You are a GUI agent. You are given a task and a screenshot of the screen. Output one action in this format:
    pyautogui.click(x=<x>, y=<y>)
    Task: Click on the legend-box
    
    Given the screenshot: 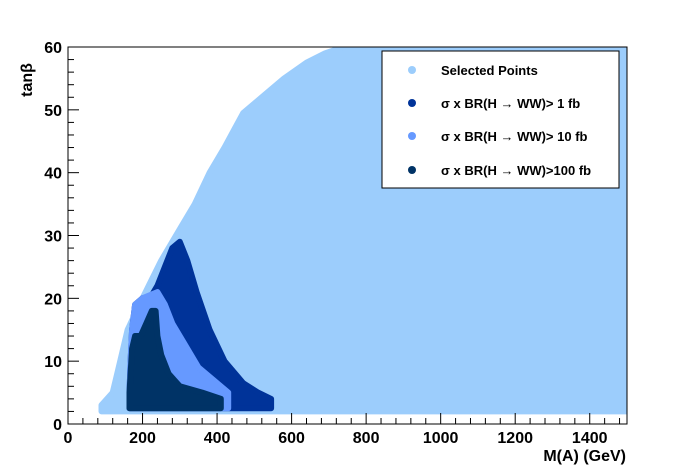 What is the action you would take?
    pyautogui.click(x=500, y=119)
    